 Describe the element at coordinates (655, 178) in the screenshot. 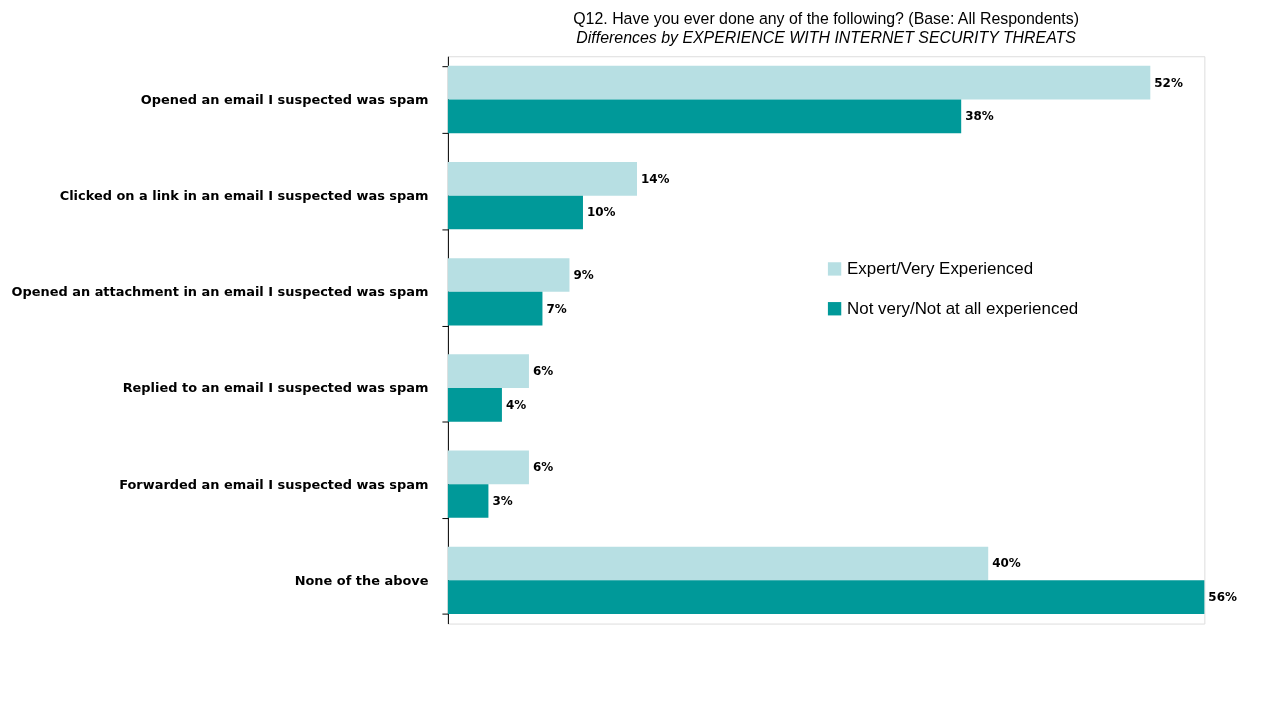

I see `data-label: 14%` at that location.